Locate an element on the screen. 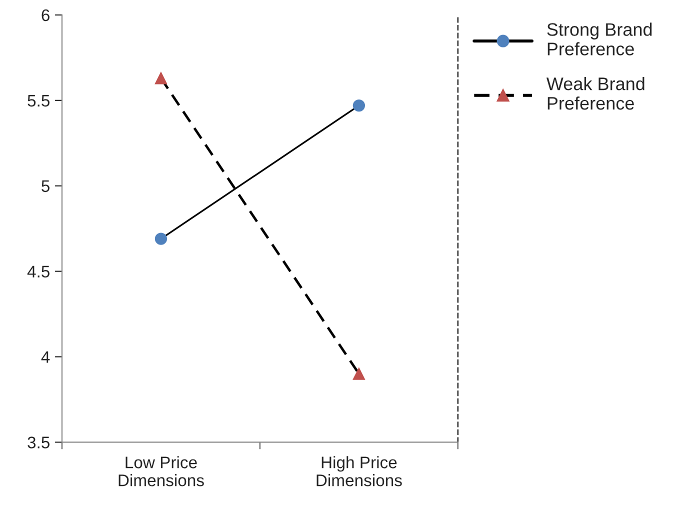 The height and width of the screenshot is (516, 685). y-tick-label: 4.5 is located at coordinates (38, 272).